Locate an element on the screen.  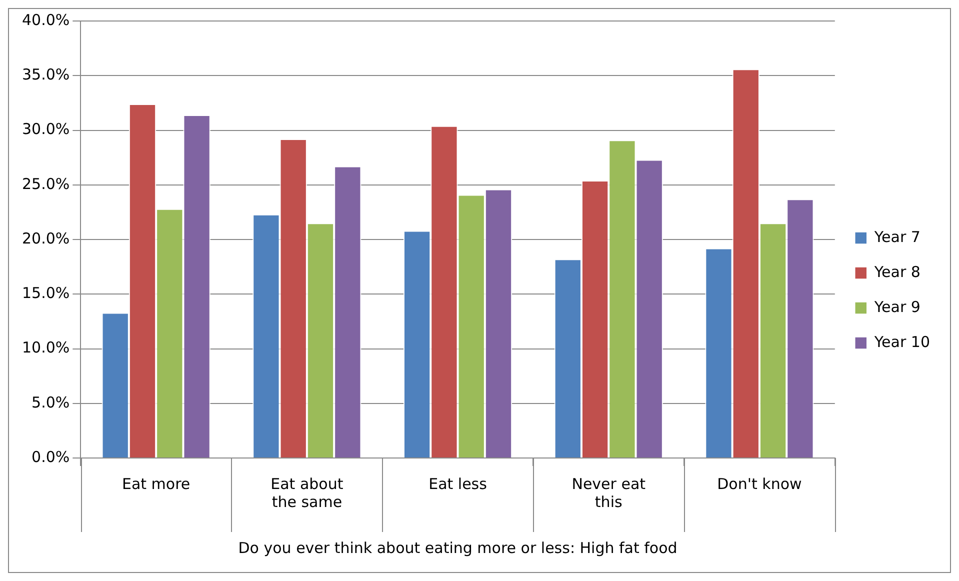
y-tick-label: 10.0% is located at coordinates (46, 347).